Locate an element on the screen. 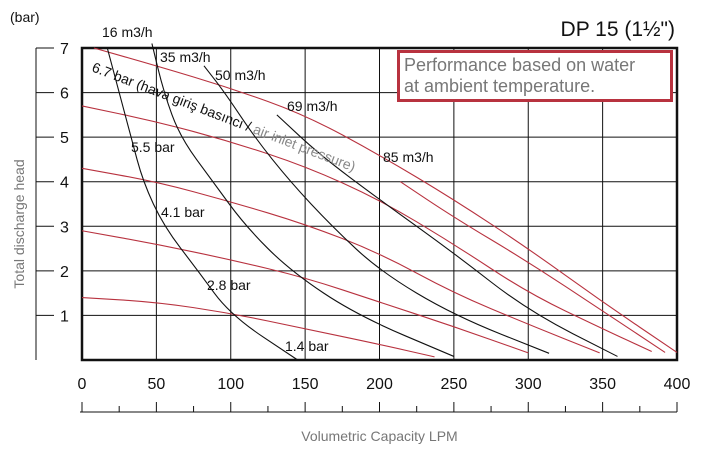 This screenshot has height=456, width=711. x-tick-label: 0 is located at coordinates (82, 384).